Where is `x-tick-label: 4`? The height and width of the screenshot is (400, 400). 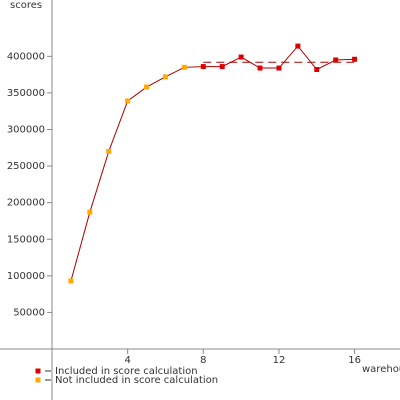
x-tick-label: 4 is located at coordinates (127, 360).